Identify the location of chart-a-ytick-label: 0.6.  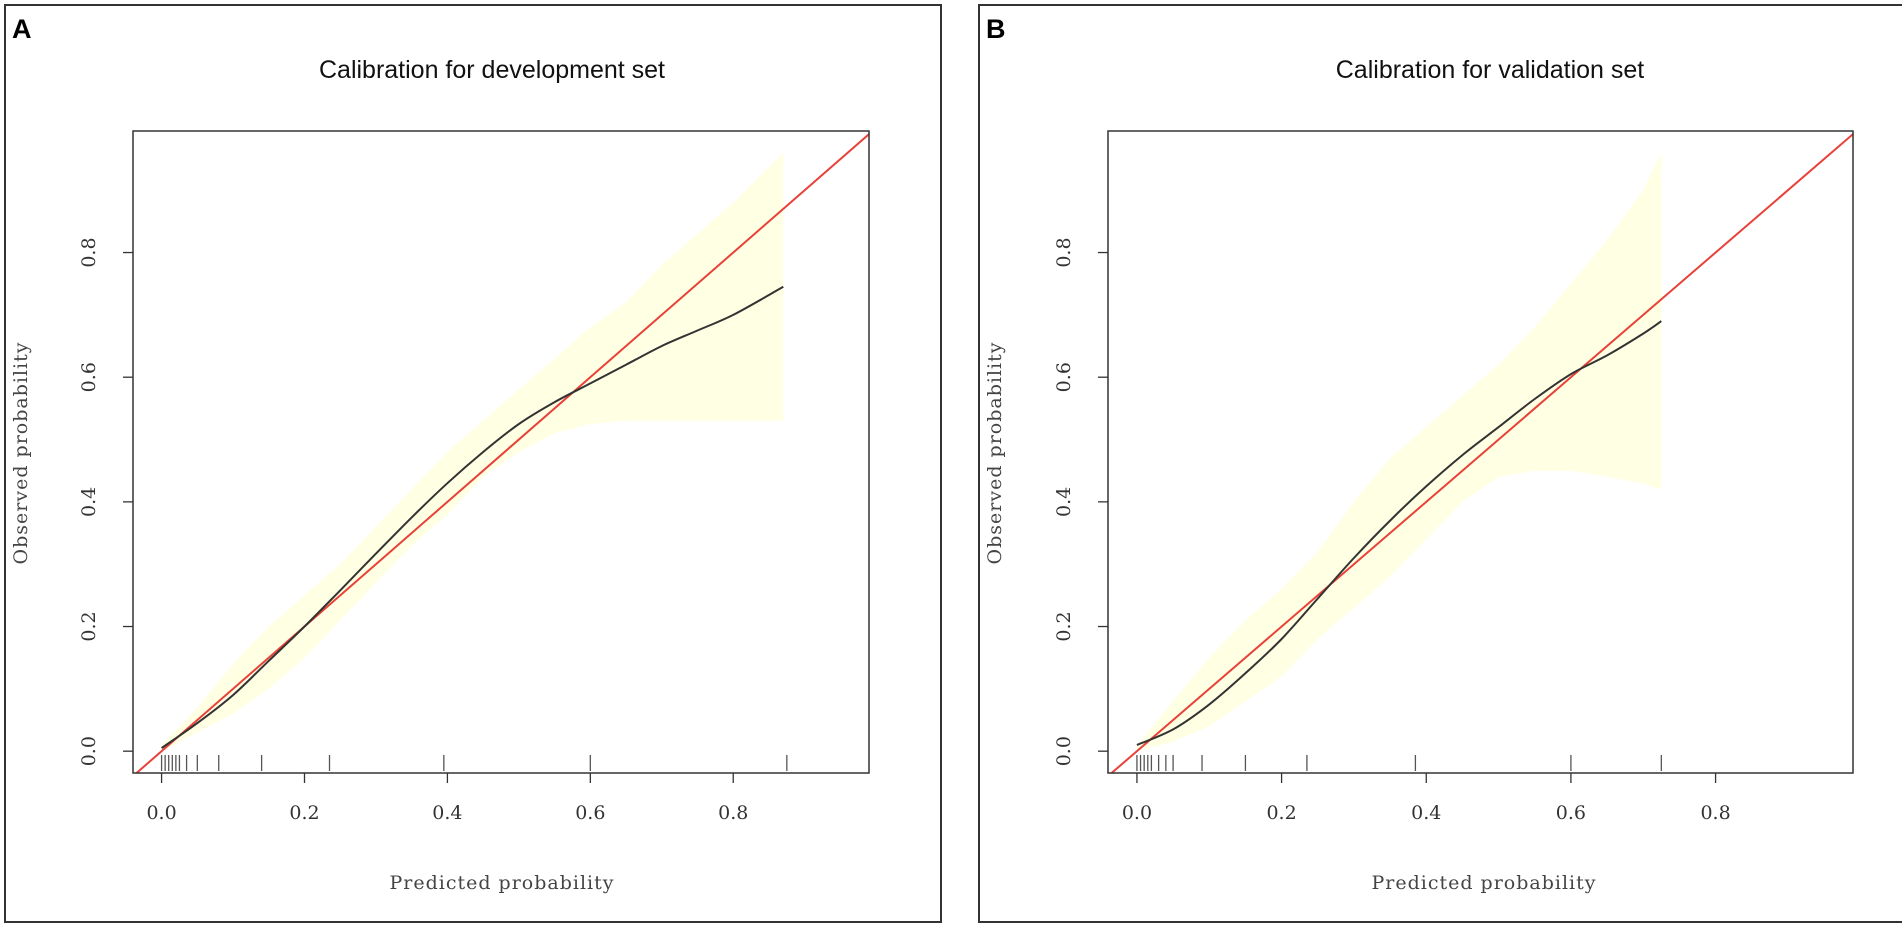
(89, 377).